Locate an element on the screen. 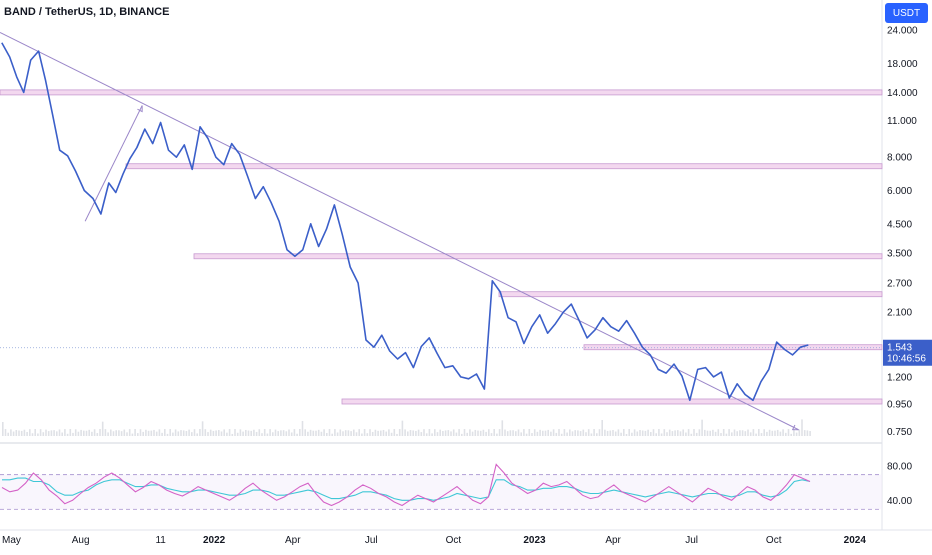 The height and width of the screenshot is (555, 932). price-tick-label: 8.000 is located at coordinates (899, 158).